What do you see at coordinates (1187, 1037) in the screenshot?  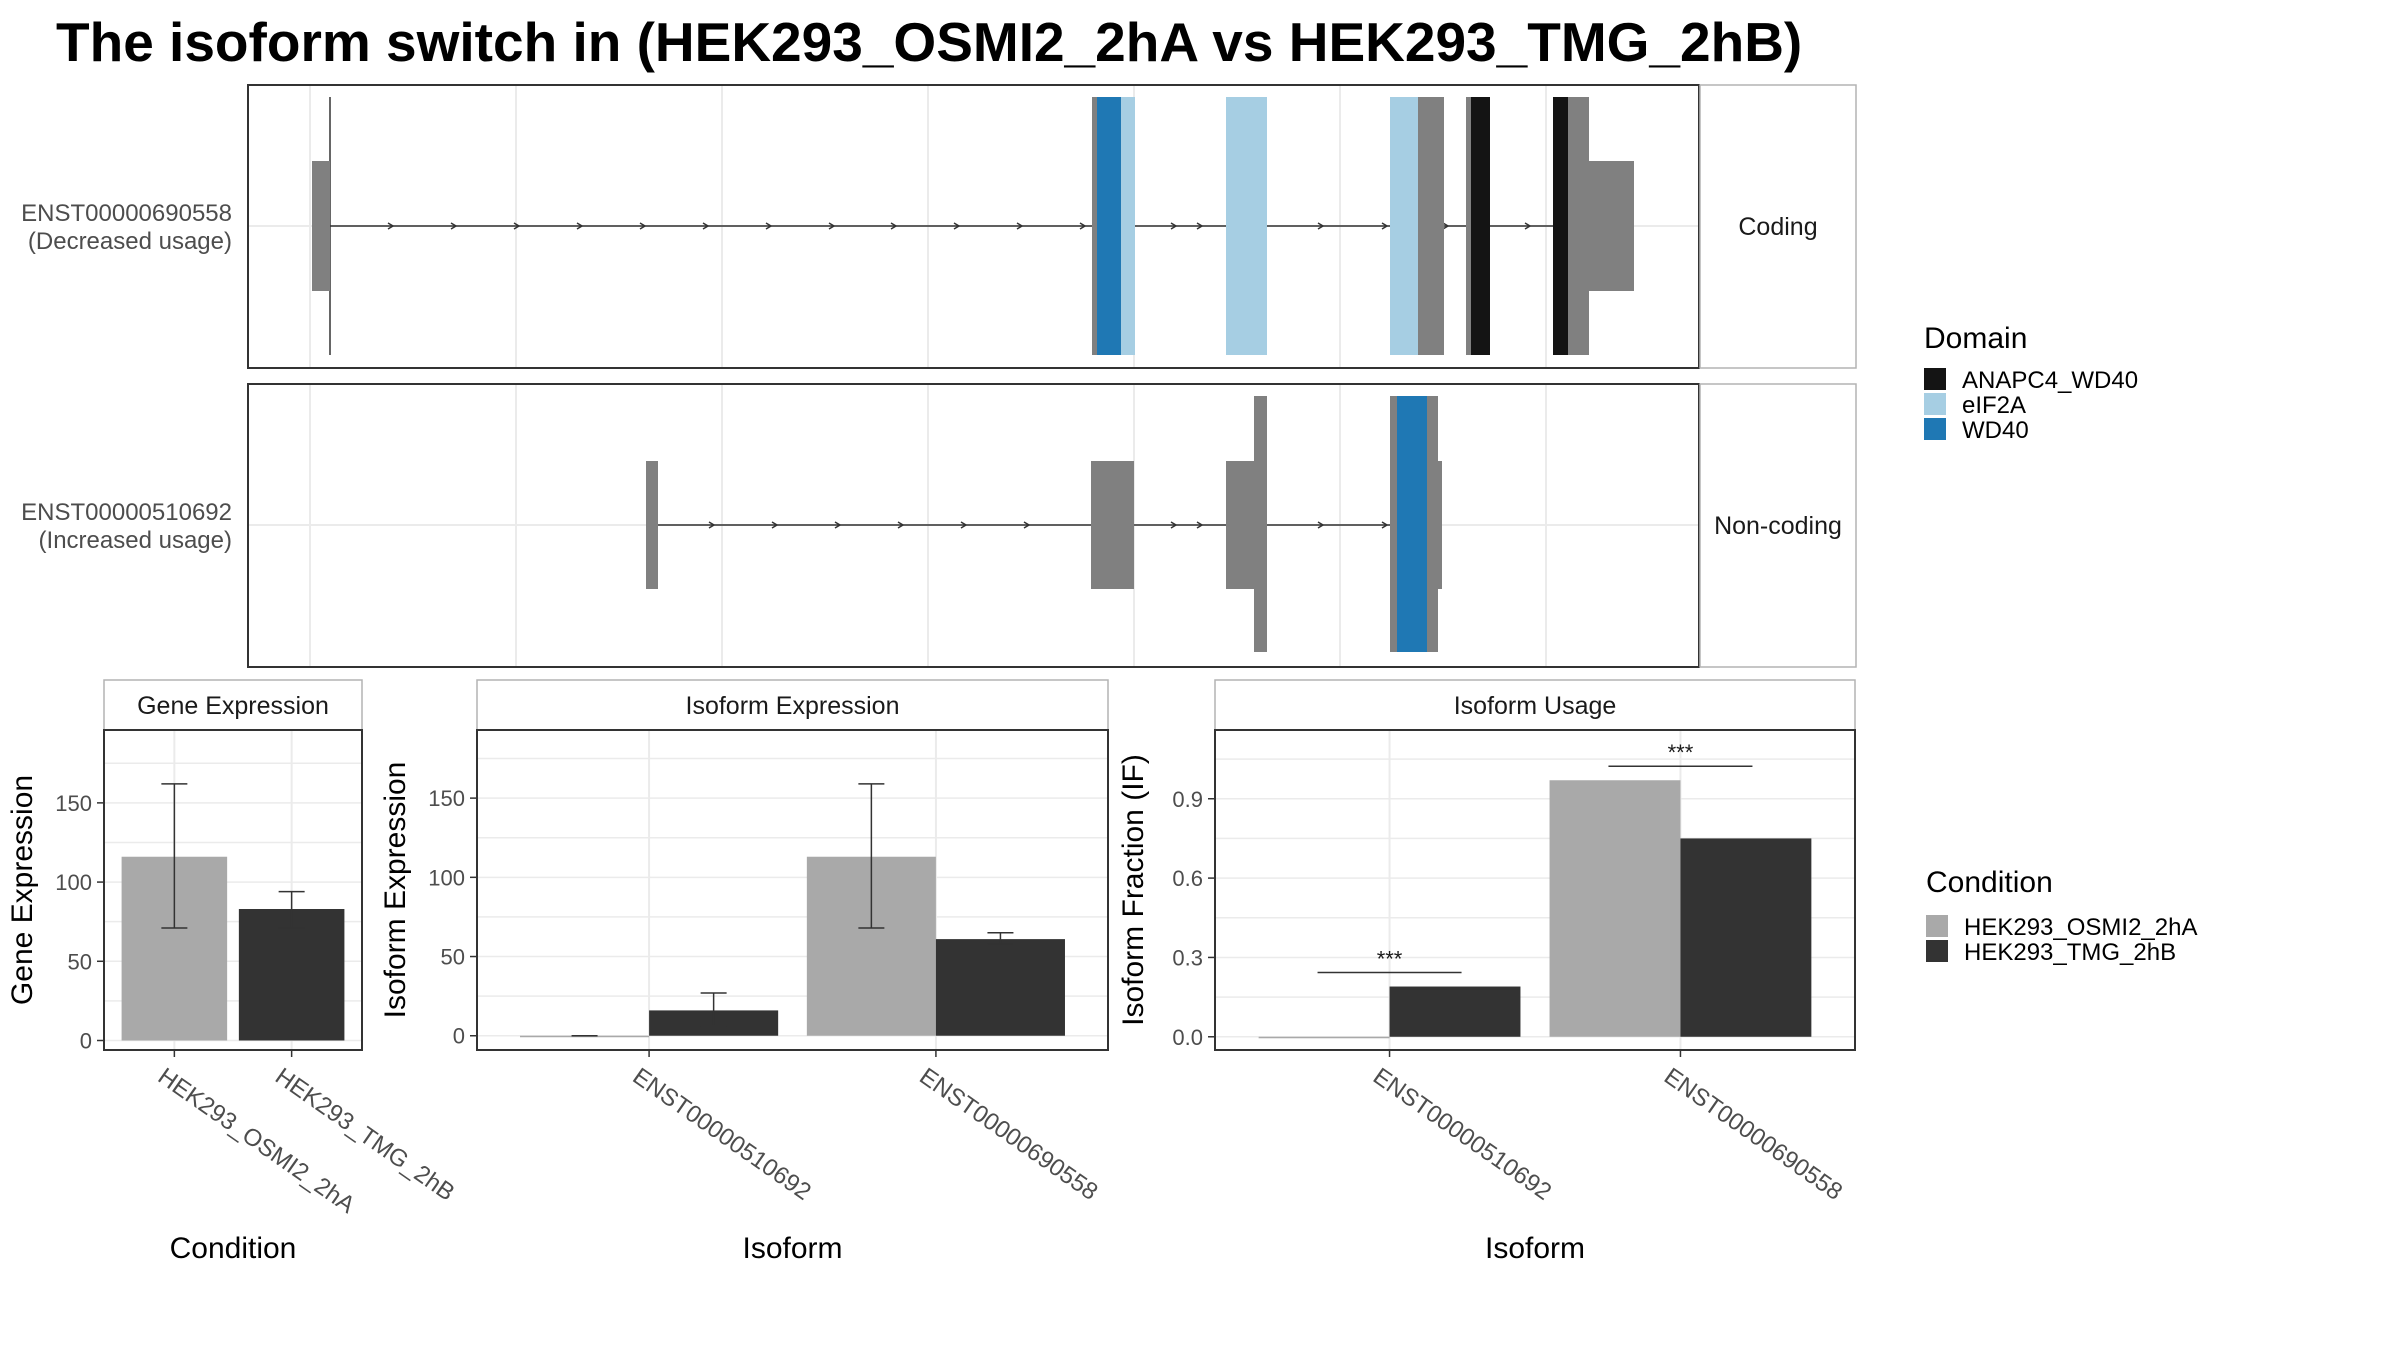 I see `y-tick-label: 0.0` at bounding box center [1187, 1037].